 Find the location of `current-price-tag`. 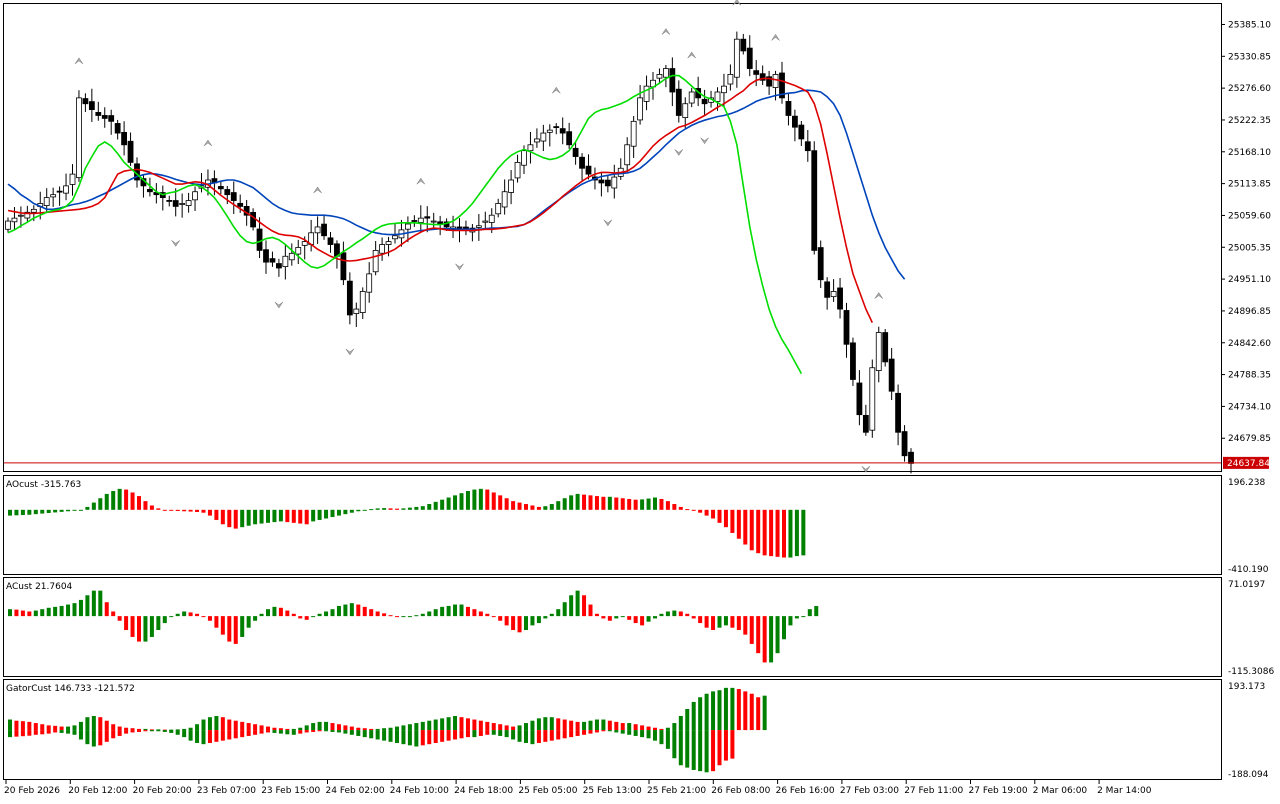

current-price-tag is located at coordinates (1246, 462).